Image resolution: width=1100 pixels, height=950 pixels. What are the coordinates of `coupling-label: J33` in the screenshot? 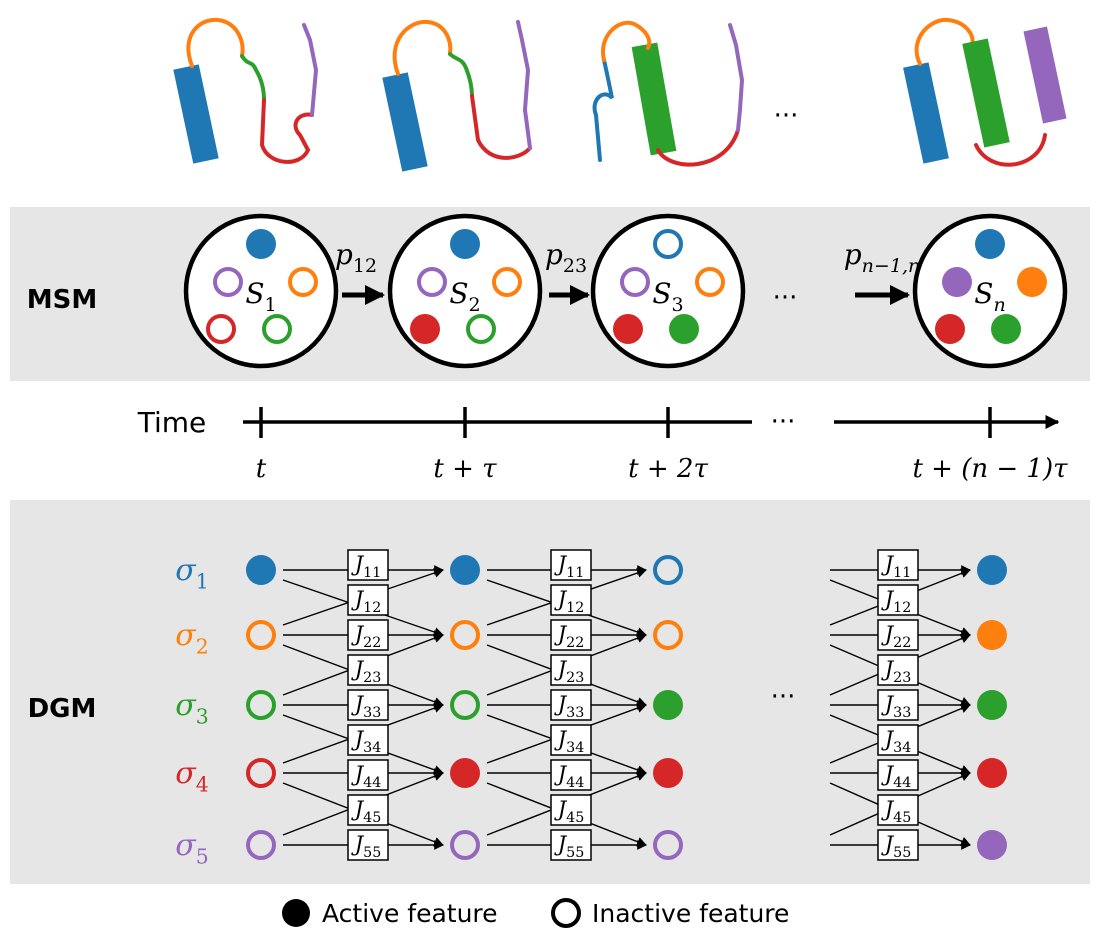 It's located at (896, 706).